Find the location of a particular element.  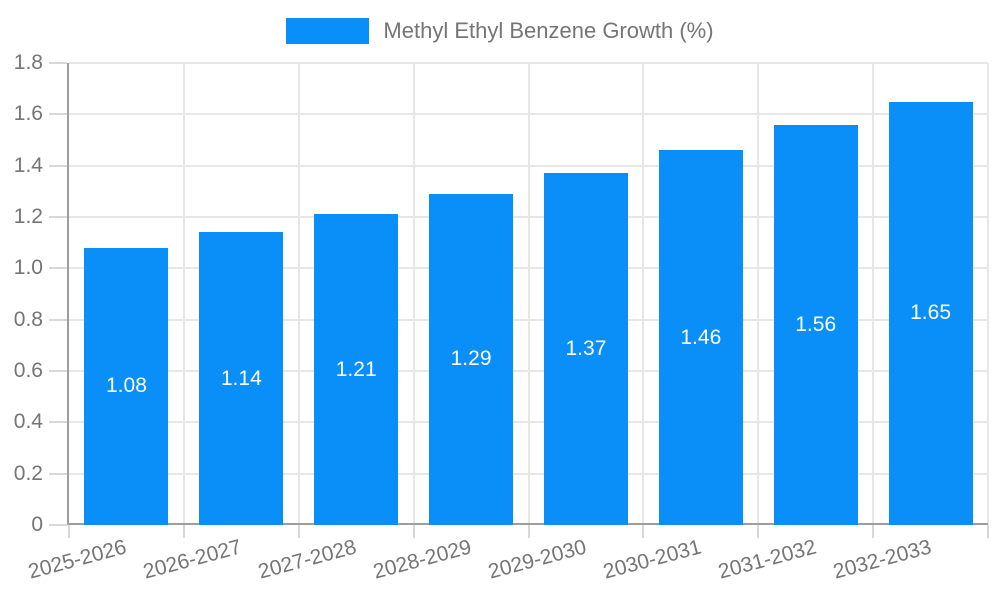

y-axis-tick-label: 1.2 is located at coordinates (28, 216).